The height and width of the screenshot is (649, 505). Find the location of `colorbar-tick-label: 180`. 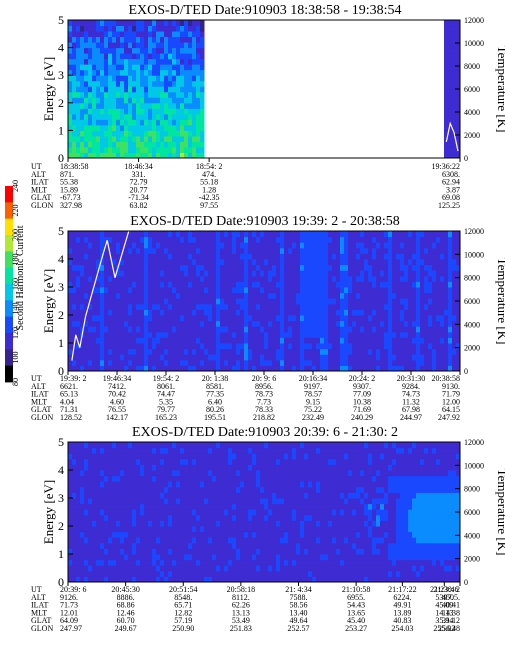

colorbar-tick-label: 180 is located at coordinates (15, 260).